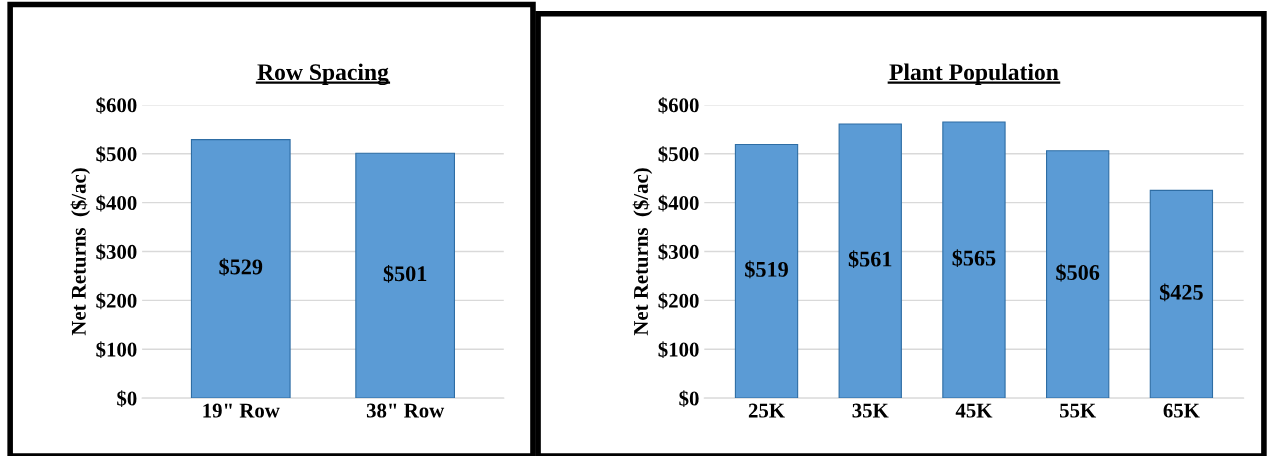 The image size is (1269, 456). I want to click on x-tick-label: 55K, so click(1078, 410).